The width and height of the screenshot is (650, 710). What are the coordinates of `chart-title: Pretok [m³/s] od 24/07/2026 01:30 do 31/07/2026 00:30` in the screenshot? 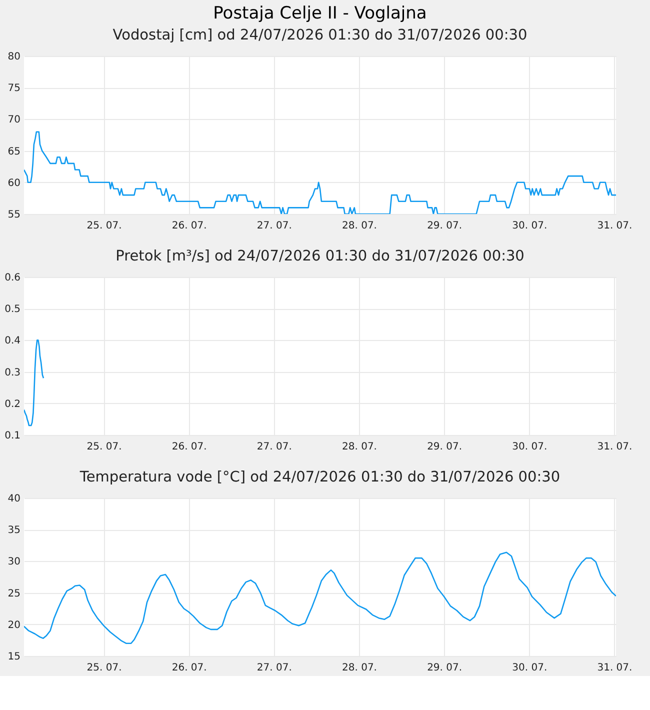 It's located at (320, 256).